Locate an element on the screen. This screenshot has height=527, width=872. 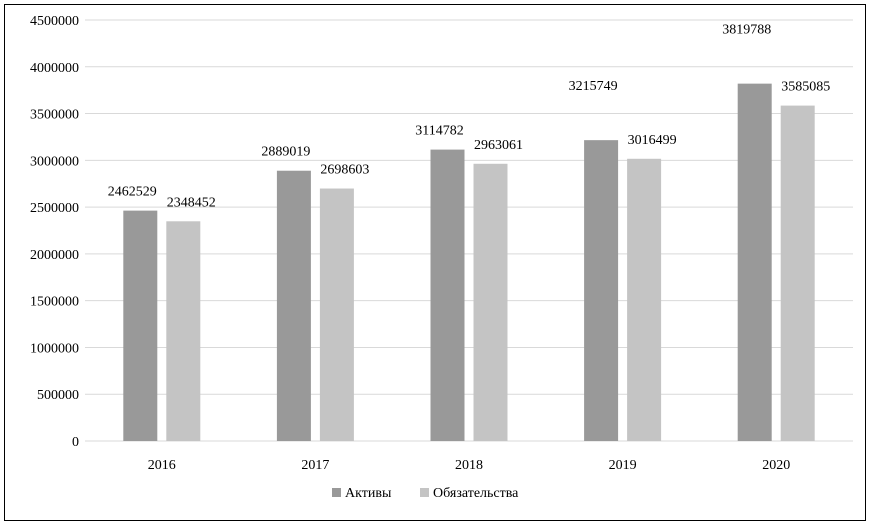
legend-label: Активы is located at coordinates (368, 493).